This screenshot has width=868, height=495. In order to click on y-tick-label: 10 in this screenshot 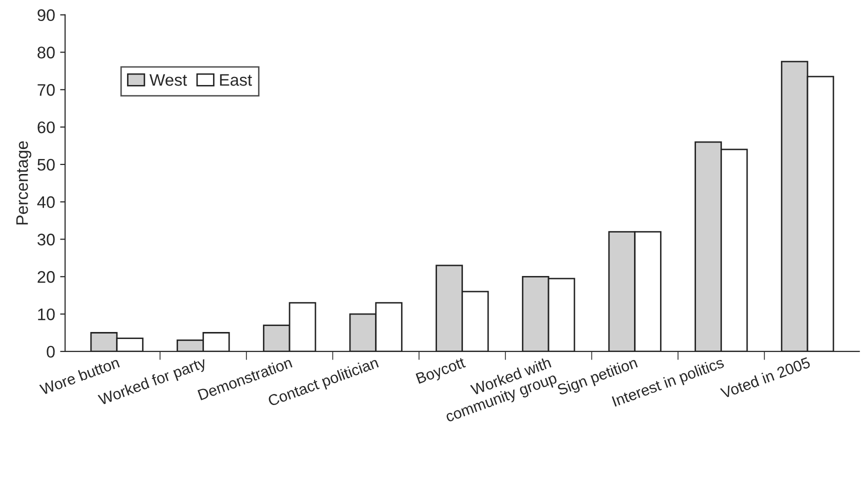, I will do `click(46, 314)`.